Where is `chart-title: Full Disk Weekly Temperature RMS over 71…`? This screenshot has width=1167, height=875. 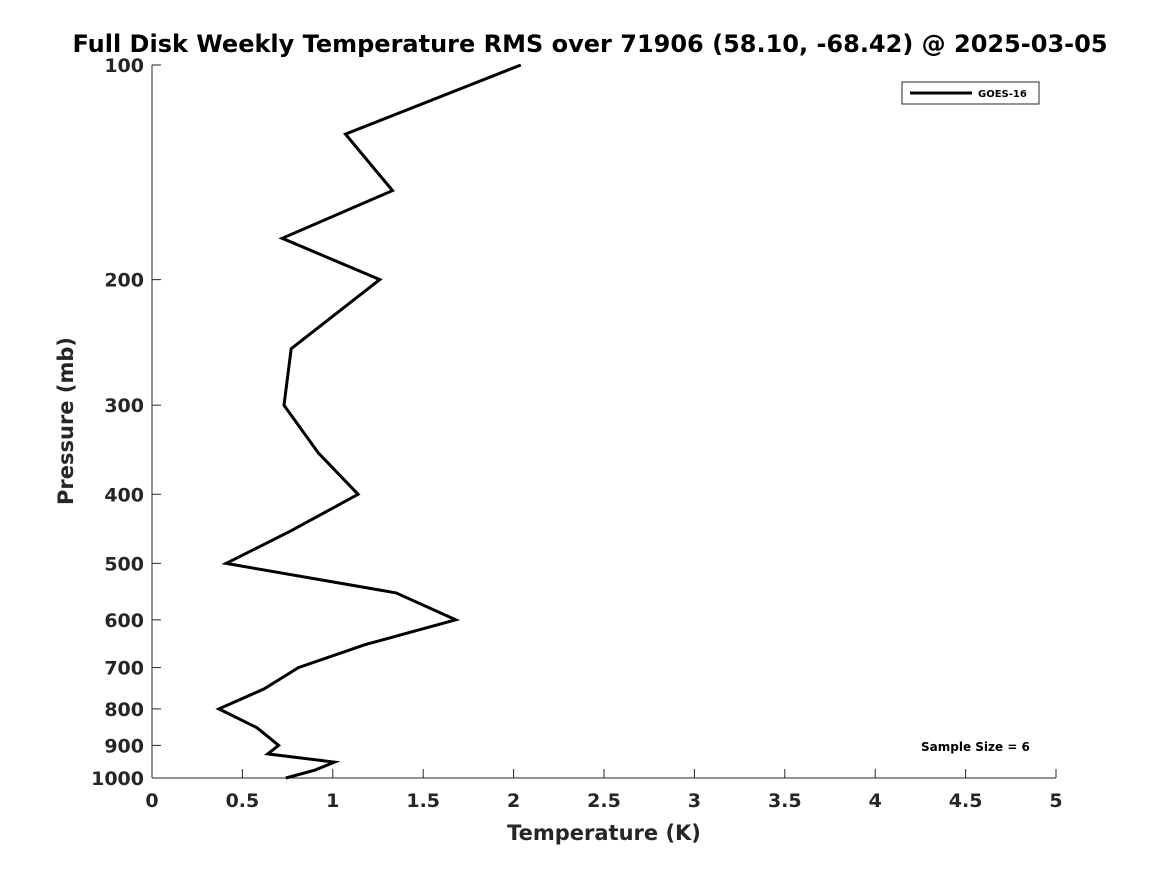
chart-title: Full Disk Weekly Temperature RMS over 71… is located at coordinates (589, 44).